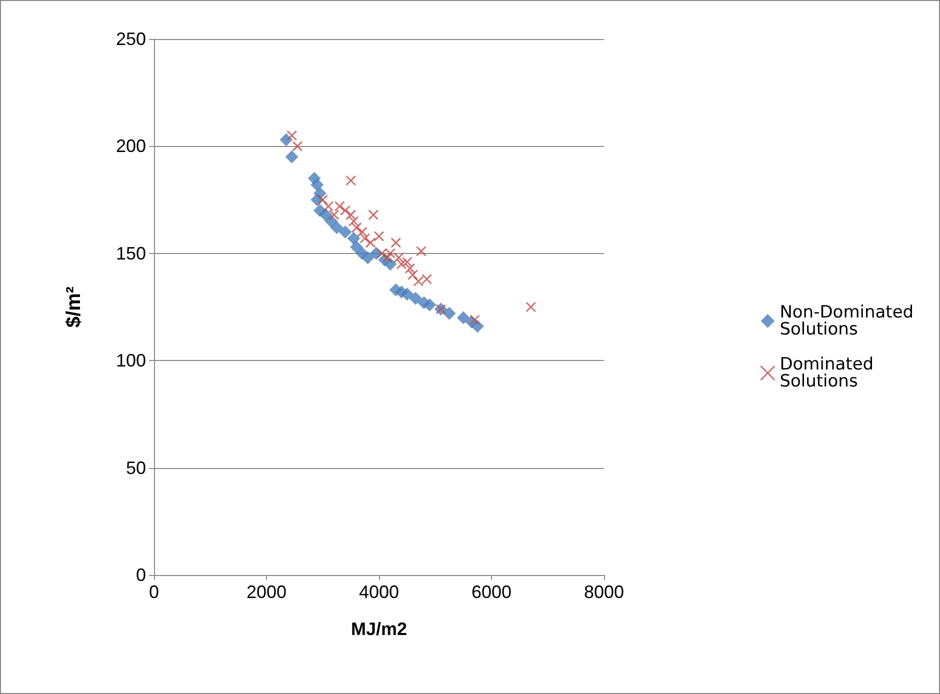 Image resolution: width=940 pixels, height=694 pixels. I want to click on y-tick-label: 50, so click(136, 468).